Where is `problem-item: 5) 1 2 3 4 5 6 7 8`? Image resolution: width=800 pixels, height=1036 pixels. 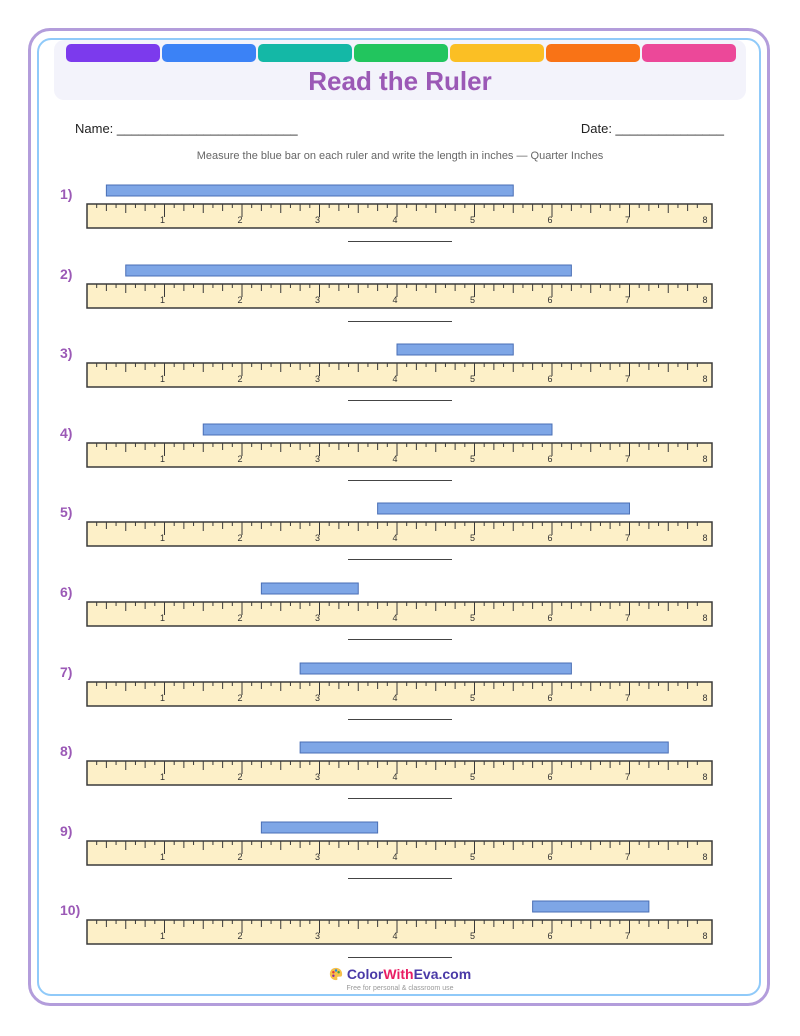
problem-item: 5) 1 2 3 4 5 6 7 8 is located at coordinates (400, 543).